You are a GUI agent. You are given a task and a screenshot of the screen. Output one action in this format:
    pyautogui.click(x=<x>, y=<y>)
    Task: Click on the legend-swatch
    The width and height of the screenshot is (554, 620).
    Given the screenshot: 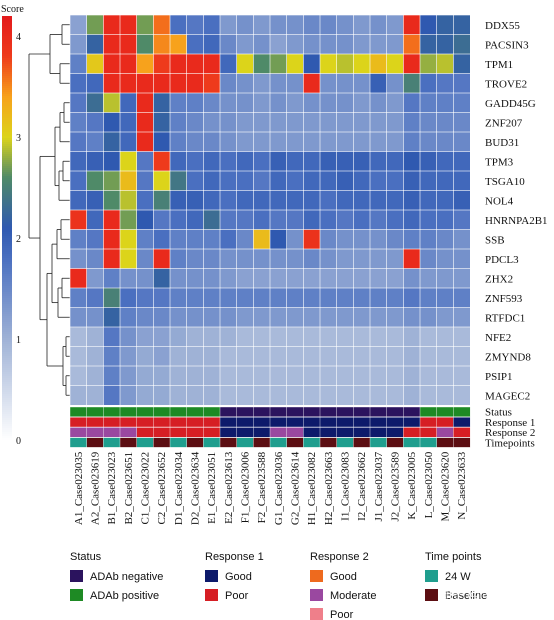 What is the action you would take?
    pyautogui.click(x=76, y=595)
    